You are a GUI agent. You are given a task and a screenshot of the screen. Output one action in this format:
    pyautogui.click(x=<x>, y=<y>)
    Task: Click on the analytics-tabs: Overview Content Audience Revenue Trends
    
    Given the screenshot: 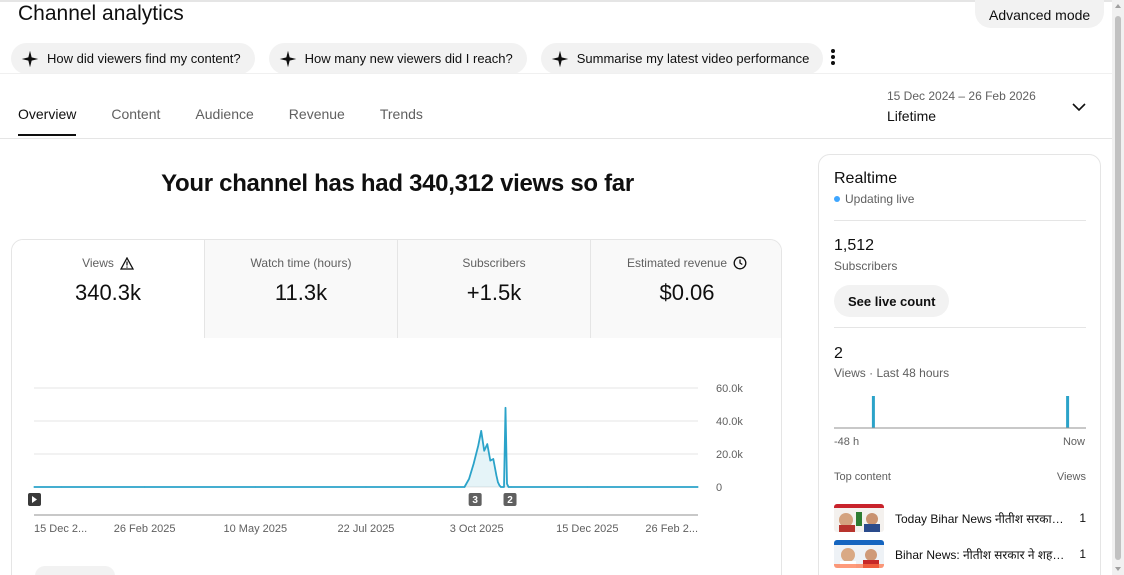 What is the action you would take?
    pyautogui.click(x=238, y=121)
    